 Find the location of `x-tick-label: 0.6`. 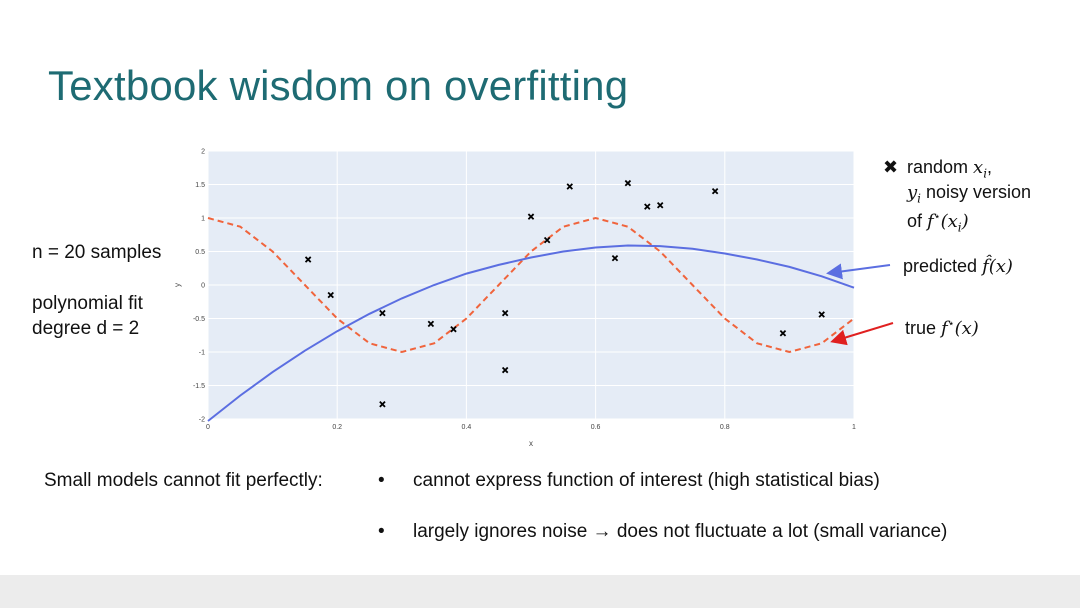

x-tick-label: 0.6 is located at coordinates (596, 427).